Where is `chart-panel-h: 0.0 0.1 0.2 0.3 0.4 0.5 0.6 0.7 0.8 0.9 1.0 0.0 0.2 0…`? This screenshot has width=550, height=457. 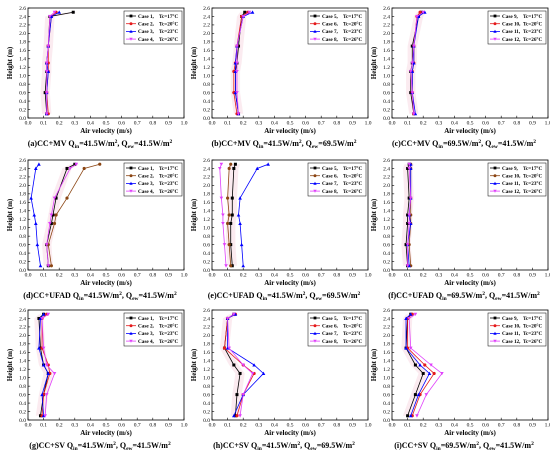
chart-panel-h: 0.0 0.1 0.2 0.3 0.4 0.5 0.6 0.7 0.8 0.9 1.0 0.0 0.2 0… is located at coordinates (281, 380).